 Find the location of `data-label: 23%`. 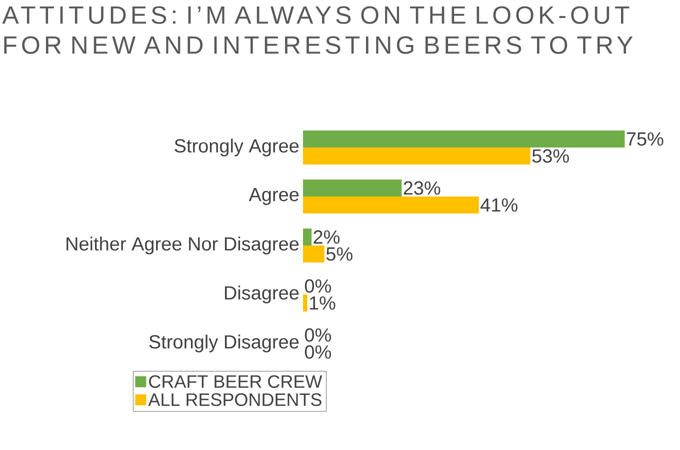

data-label: 23% is located at coordinates (422, 188).